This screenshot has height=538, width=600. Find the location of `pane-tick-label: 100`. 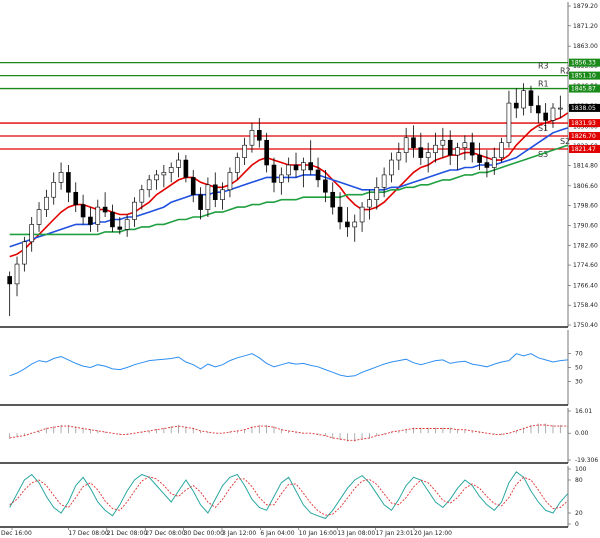

pane-tick-label: 100 is located at coordinates (581, 469).